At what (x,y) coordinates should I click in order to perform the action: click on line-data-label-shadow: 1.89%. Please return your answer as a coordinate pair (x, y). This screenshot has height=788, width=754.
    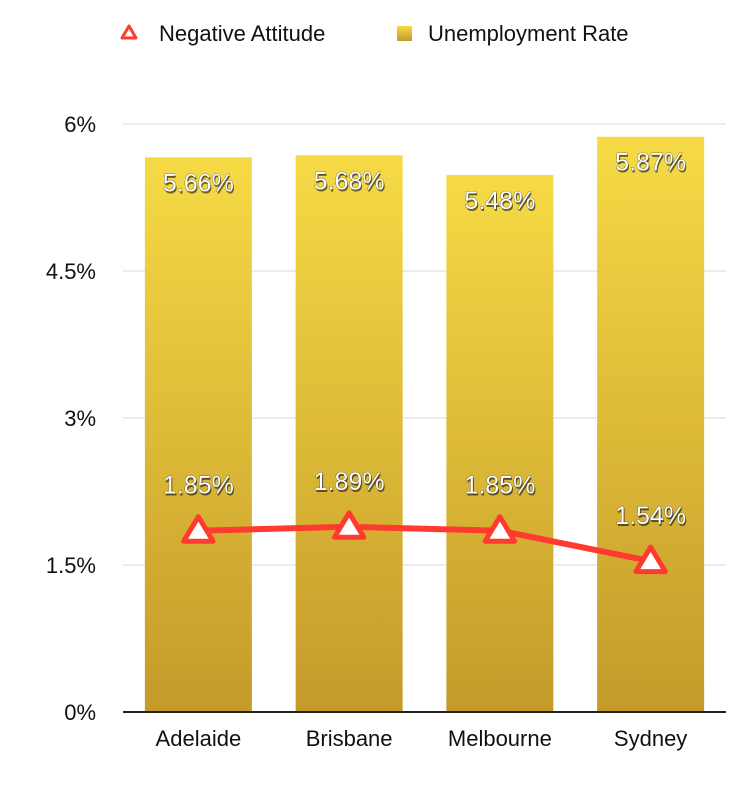
    Looking at the image, I should click on (350, 484).